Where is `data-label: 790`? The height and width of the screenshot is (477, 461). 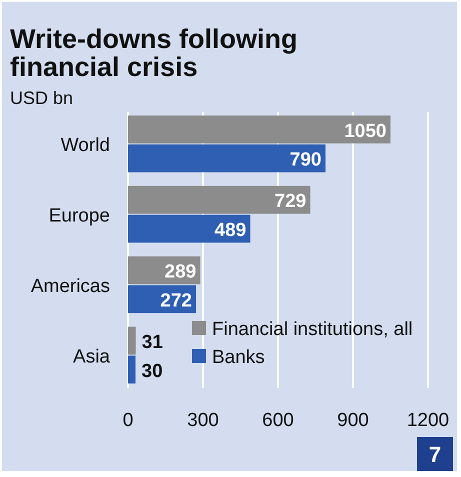
data-label: 790 is located at coordinates (306, 160).